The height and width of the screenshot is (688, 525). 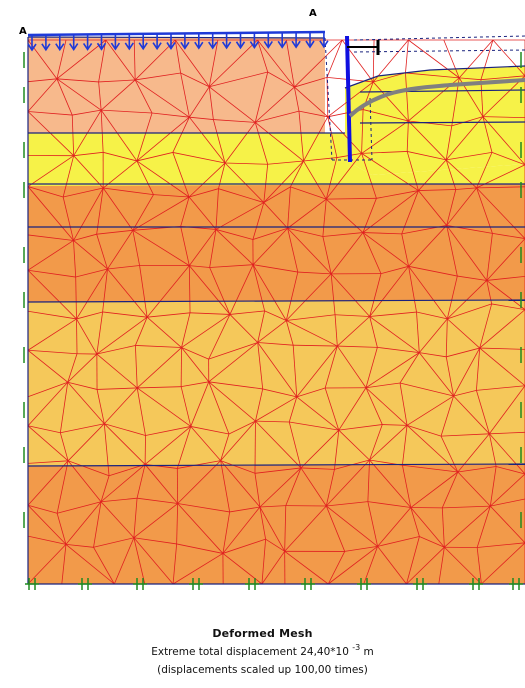 I want to click on distributed-load, so click(x=178, y=41).